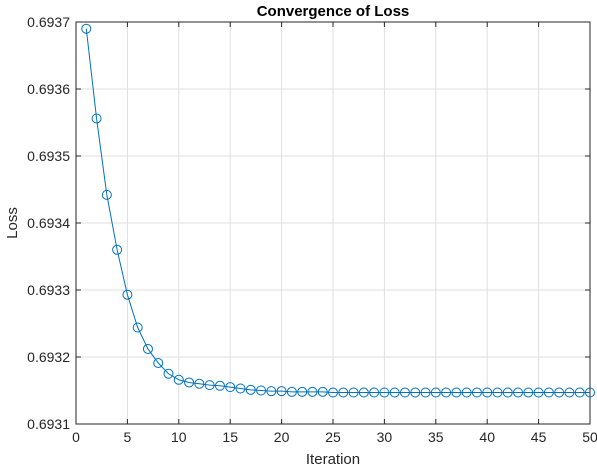 The width and height of the screenshot is (597, 471). Describe the element at coordinates (333, 11) in the screenshot. I see `chart-title: Convergence of Loss` at that location.